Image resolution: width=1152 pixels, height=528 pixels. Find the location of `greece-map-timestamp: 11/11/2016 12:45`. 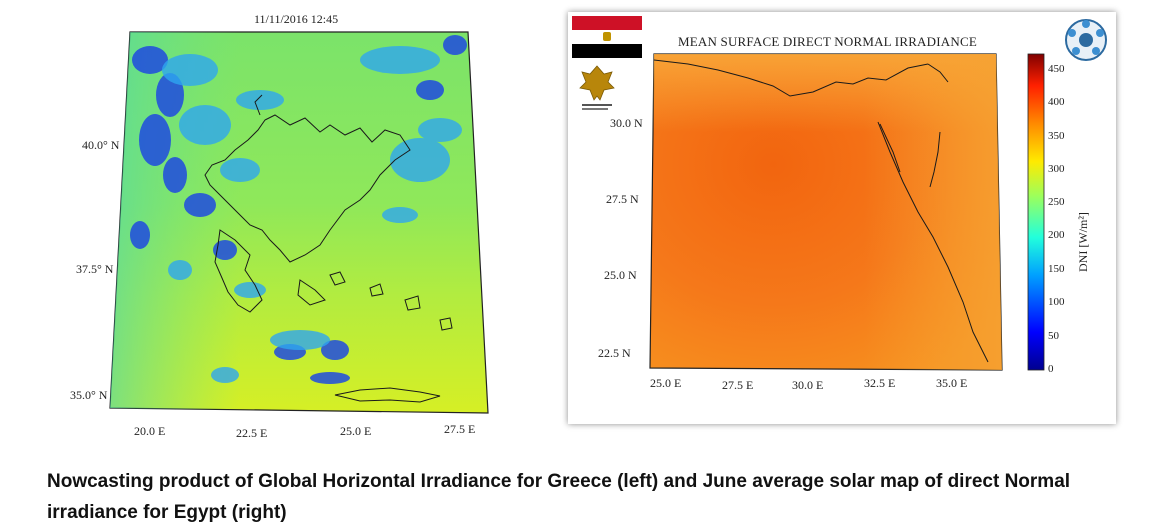

greece-map-timestamp: 11/11/2016 12:45 is located at coordinates (296, 19).